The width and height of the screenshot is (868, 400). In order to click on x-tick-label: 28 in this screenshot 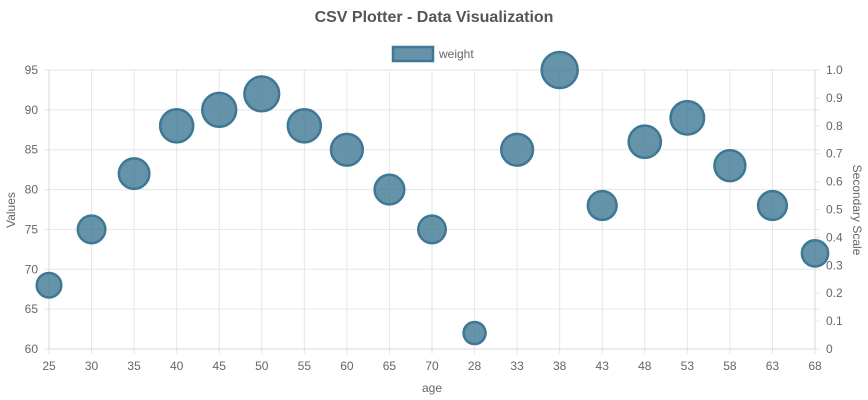, I will do `click(475, 366)`.